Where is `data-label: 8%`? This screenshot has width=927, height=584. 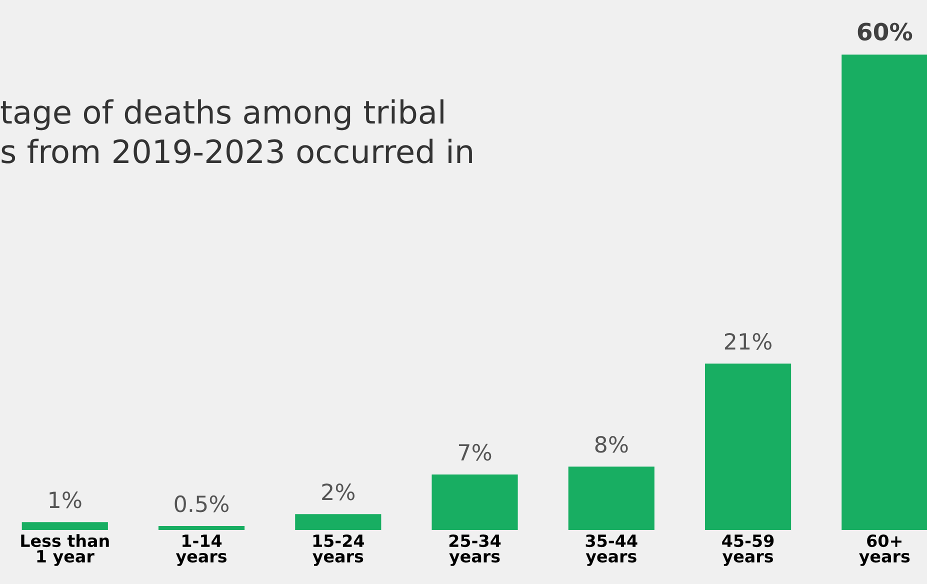
data-label: 8% is located at coordinates (611, 444).